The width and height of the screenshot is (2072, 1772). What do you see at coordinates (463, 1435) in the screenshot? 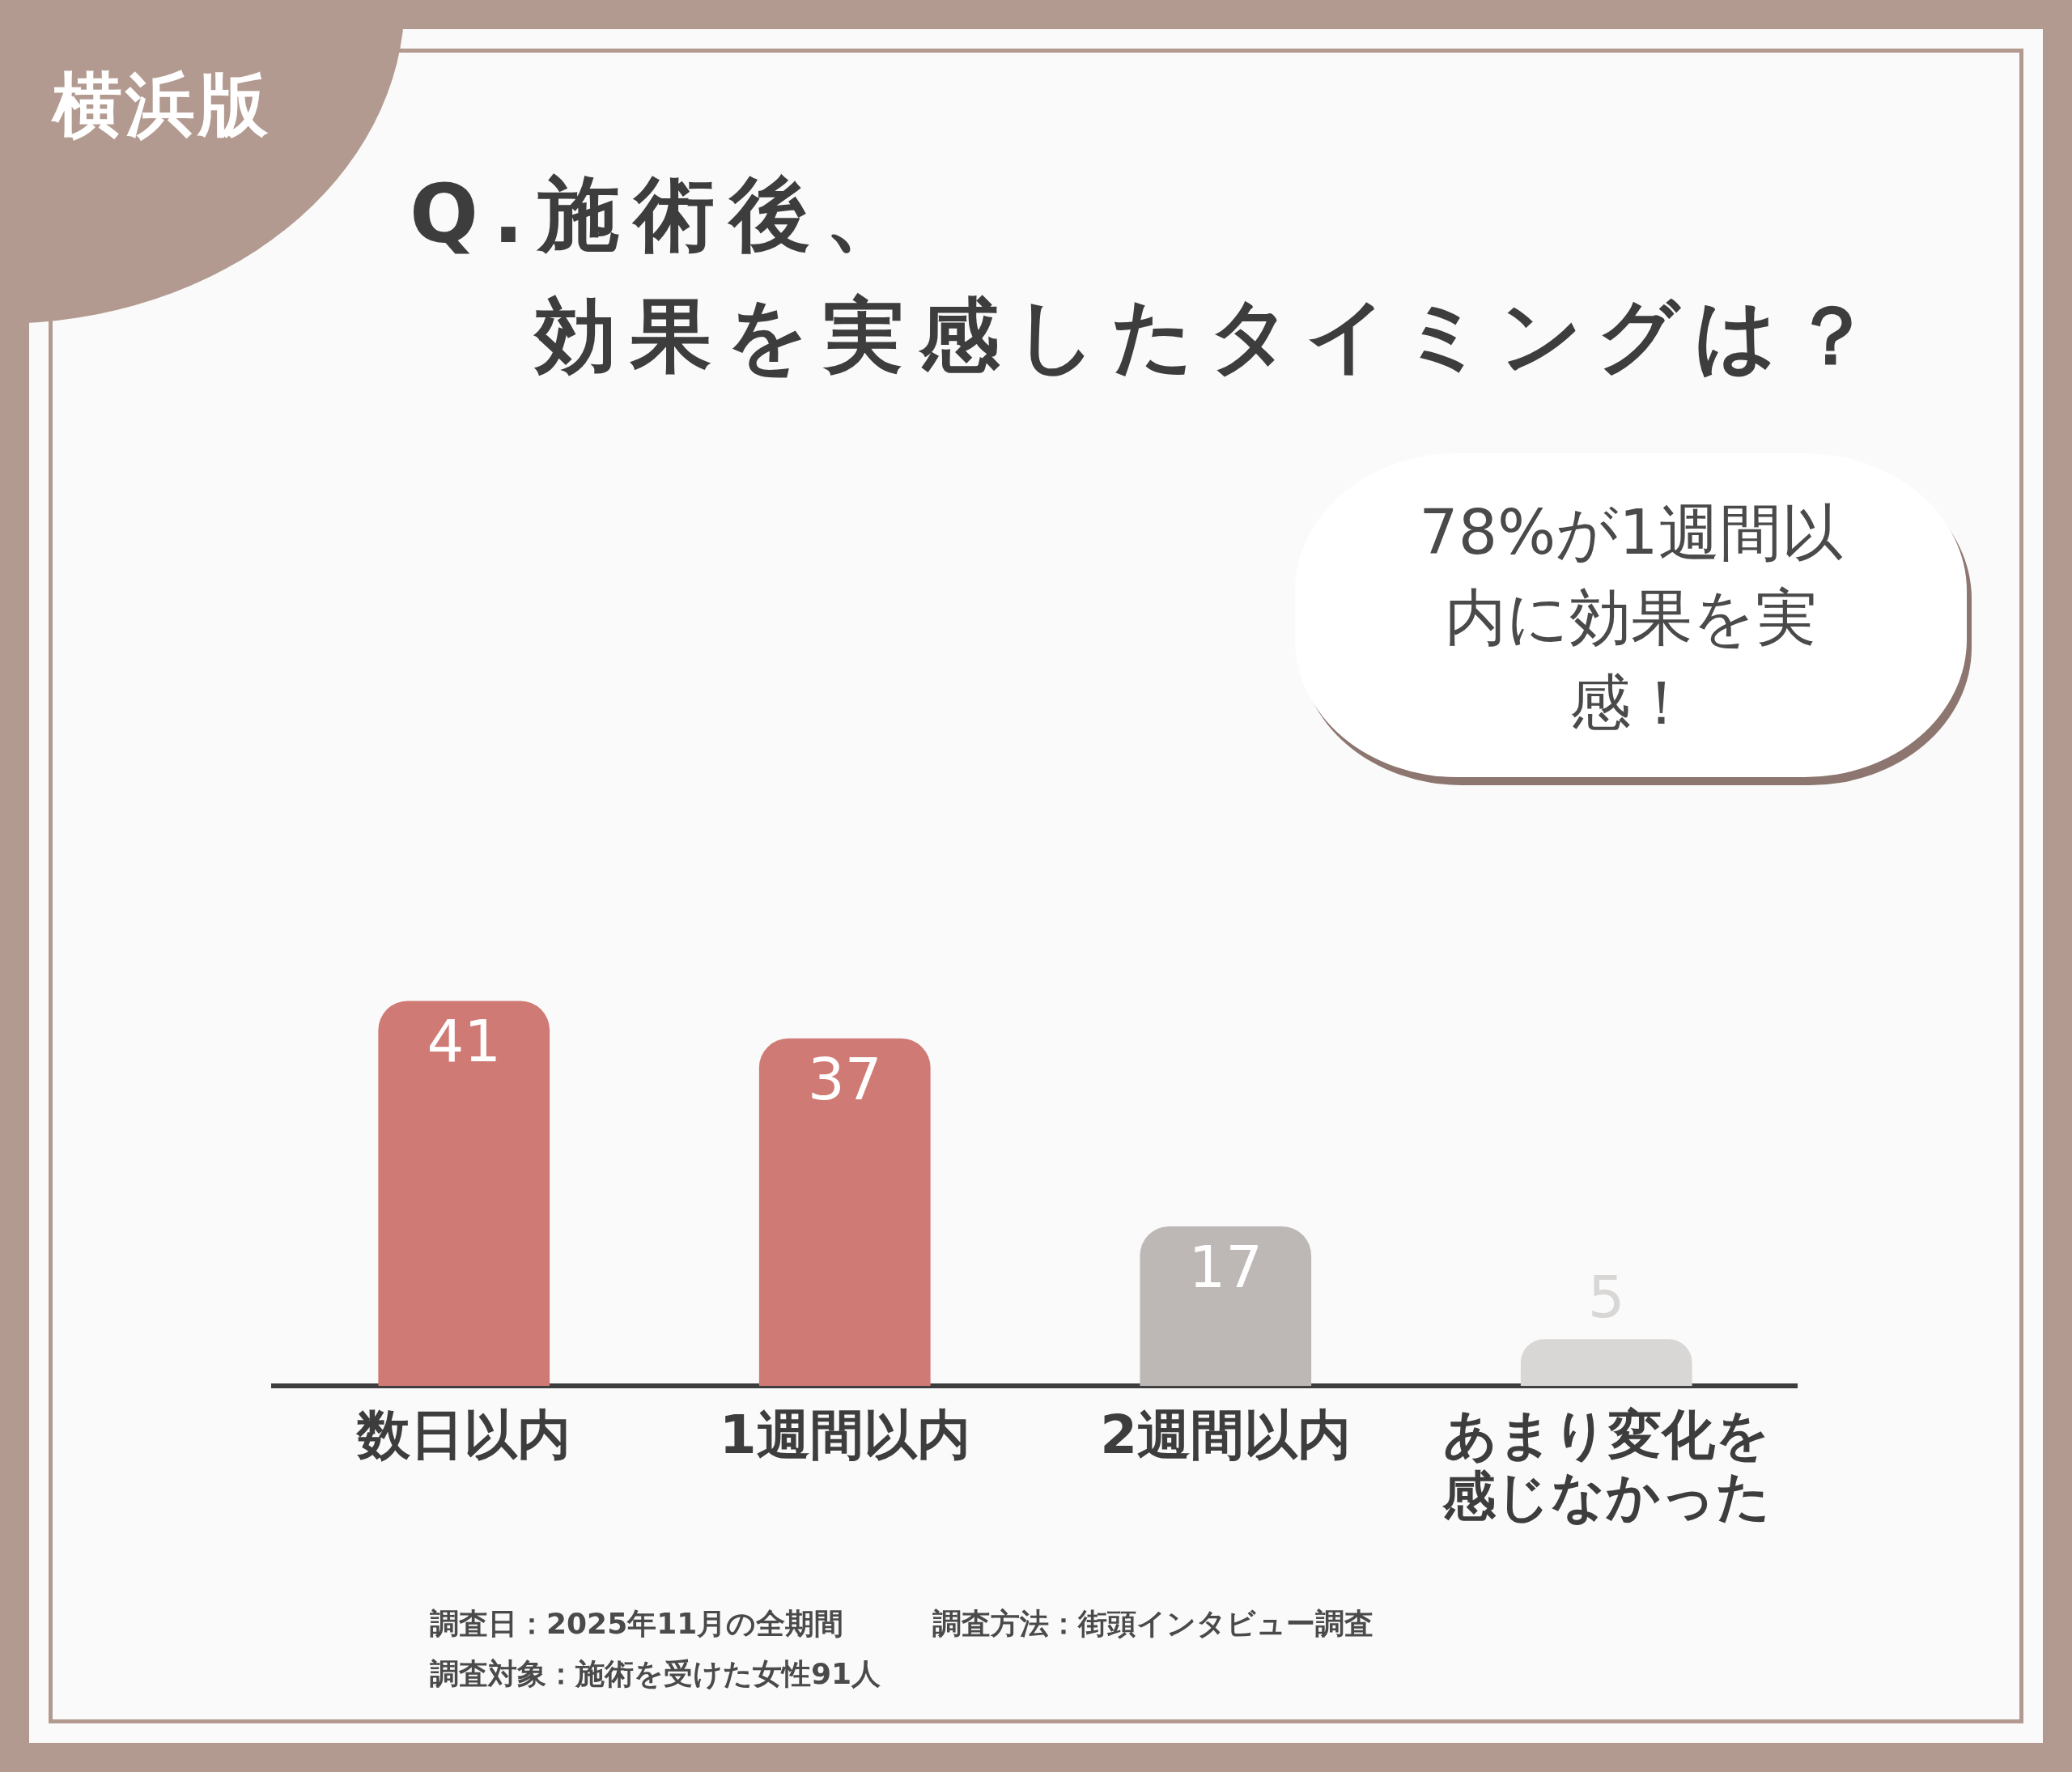
I see `x-tick-label: 数日以内` at bounding box center [463, 1435].